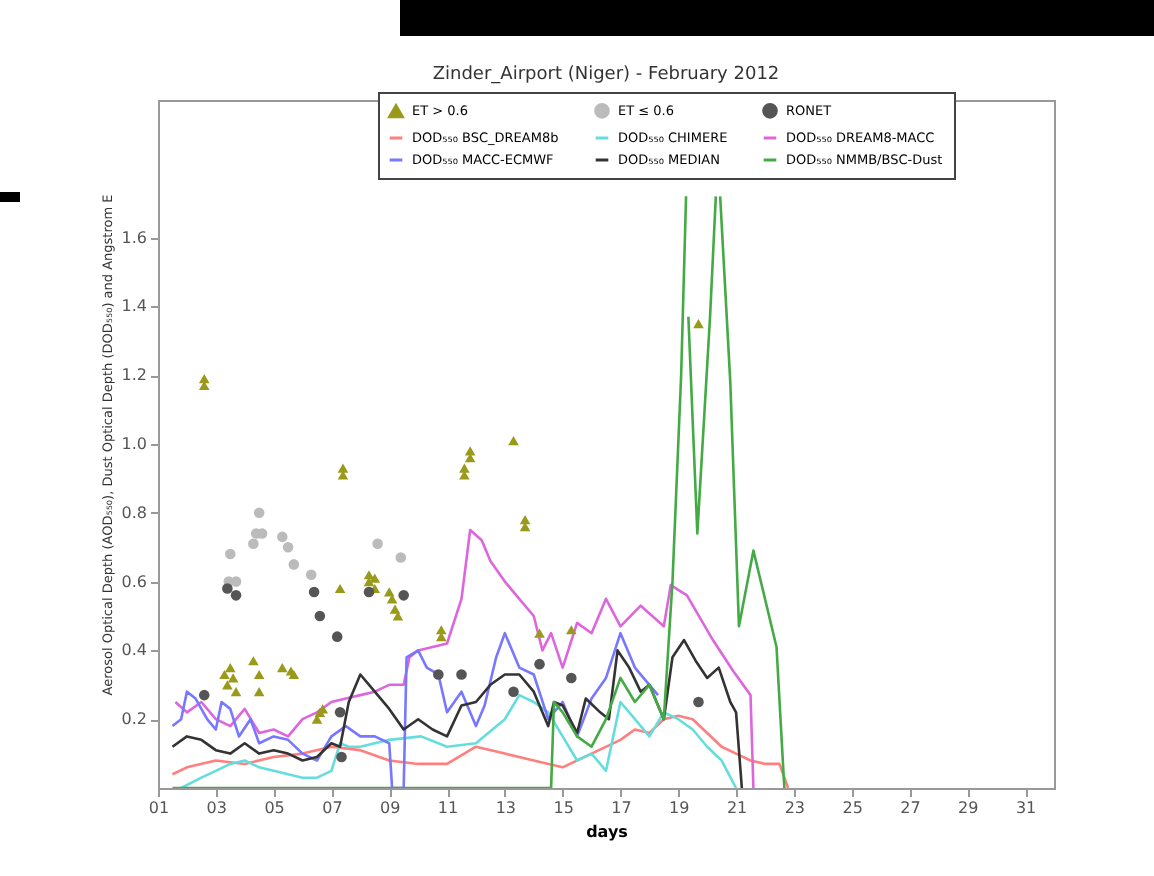 The image size is (1154, 876). Describe the element at coordinates (795, 808) in the screenshot. I see `x-tick-label: 23` at that location.